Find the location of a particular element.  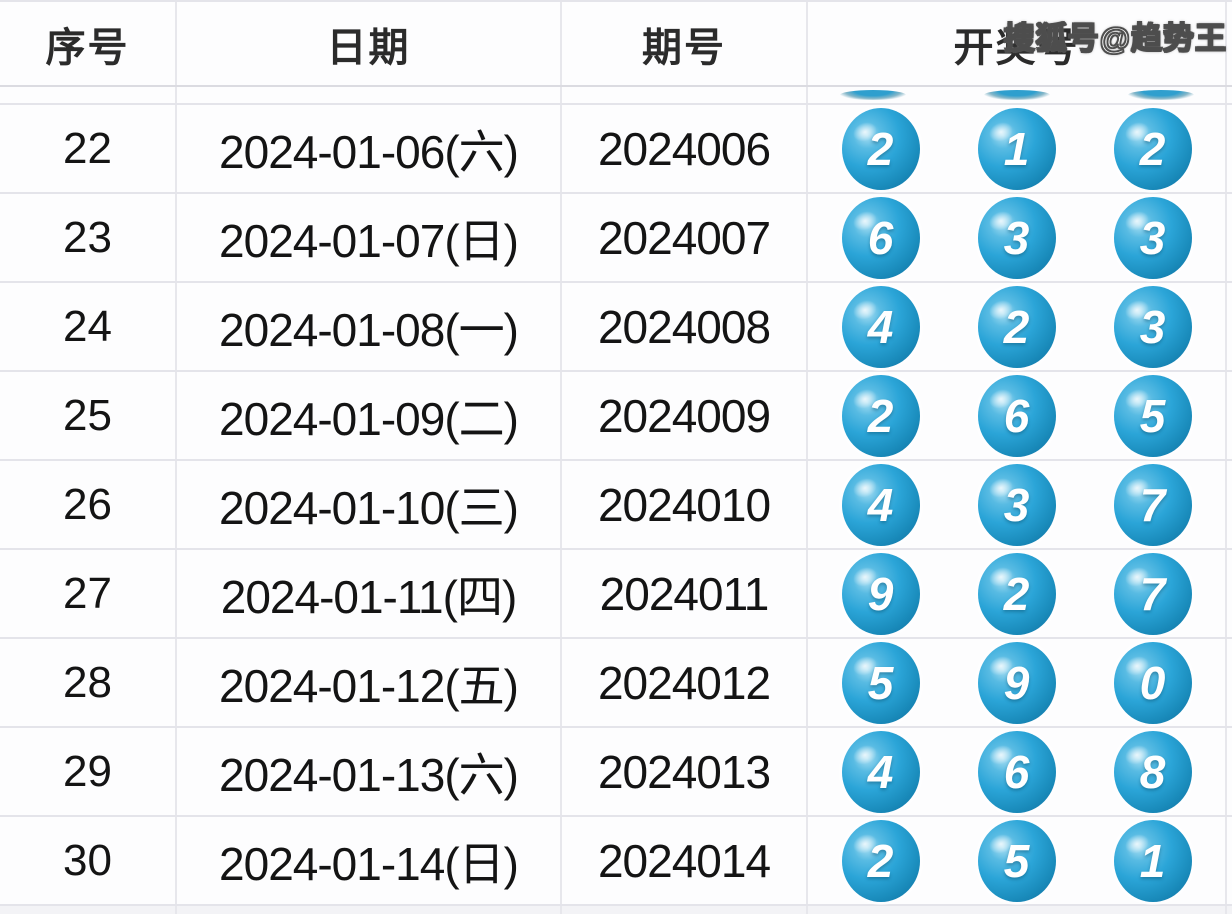

seq-cell: 30 is located at coordinates (88, 860).